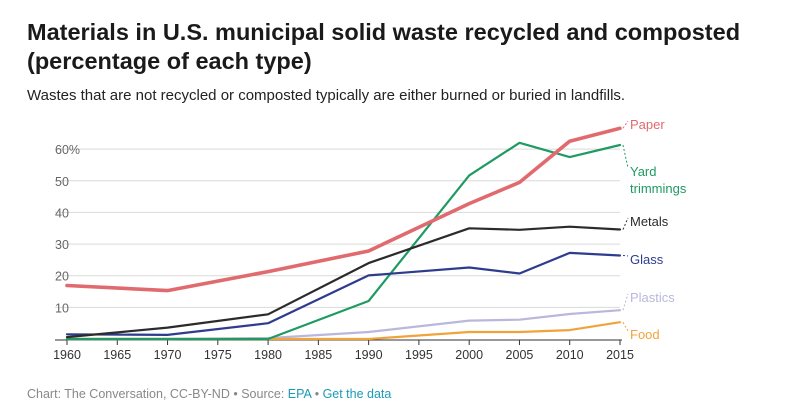  I want to click on y-tick-label: 60%, so click(67, 150).